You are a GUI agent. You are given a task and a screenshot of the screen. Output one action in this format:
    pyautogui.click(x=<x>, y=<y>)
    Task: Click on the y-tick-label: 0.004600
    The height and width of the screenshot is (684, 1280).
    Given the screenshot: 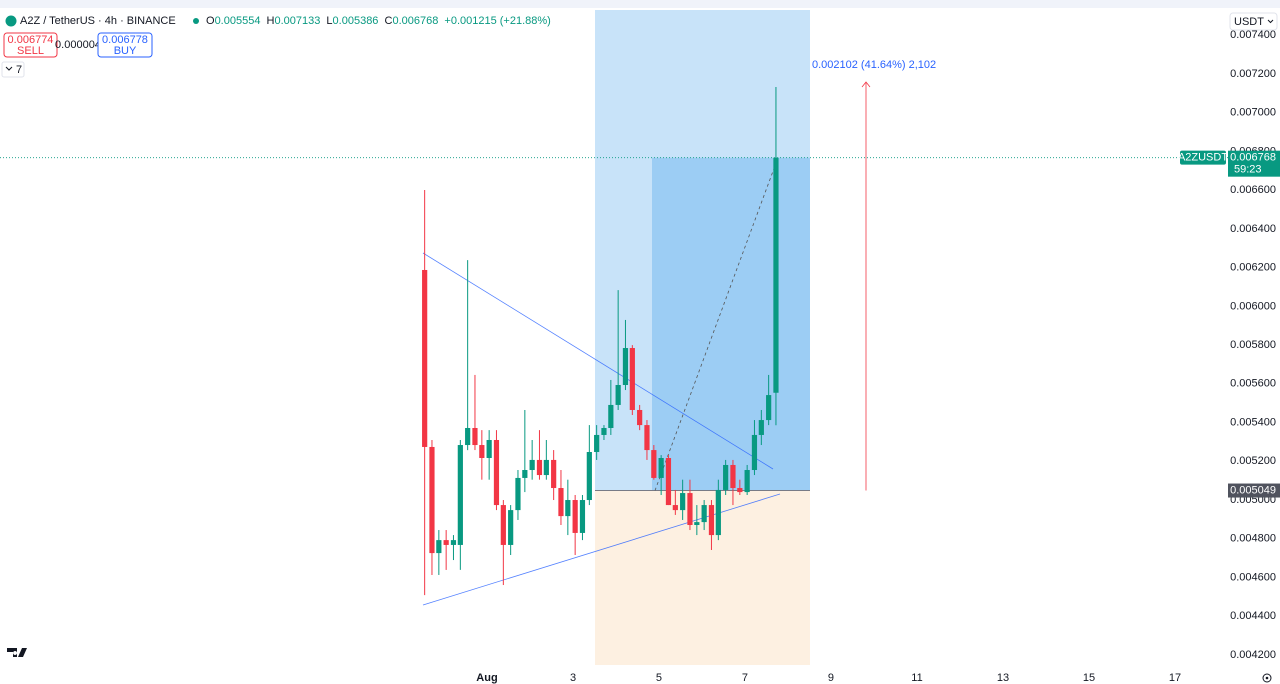 What is the action you would take?
    pyautogui.click(x=1253, y=577)
    